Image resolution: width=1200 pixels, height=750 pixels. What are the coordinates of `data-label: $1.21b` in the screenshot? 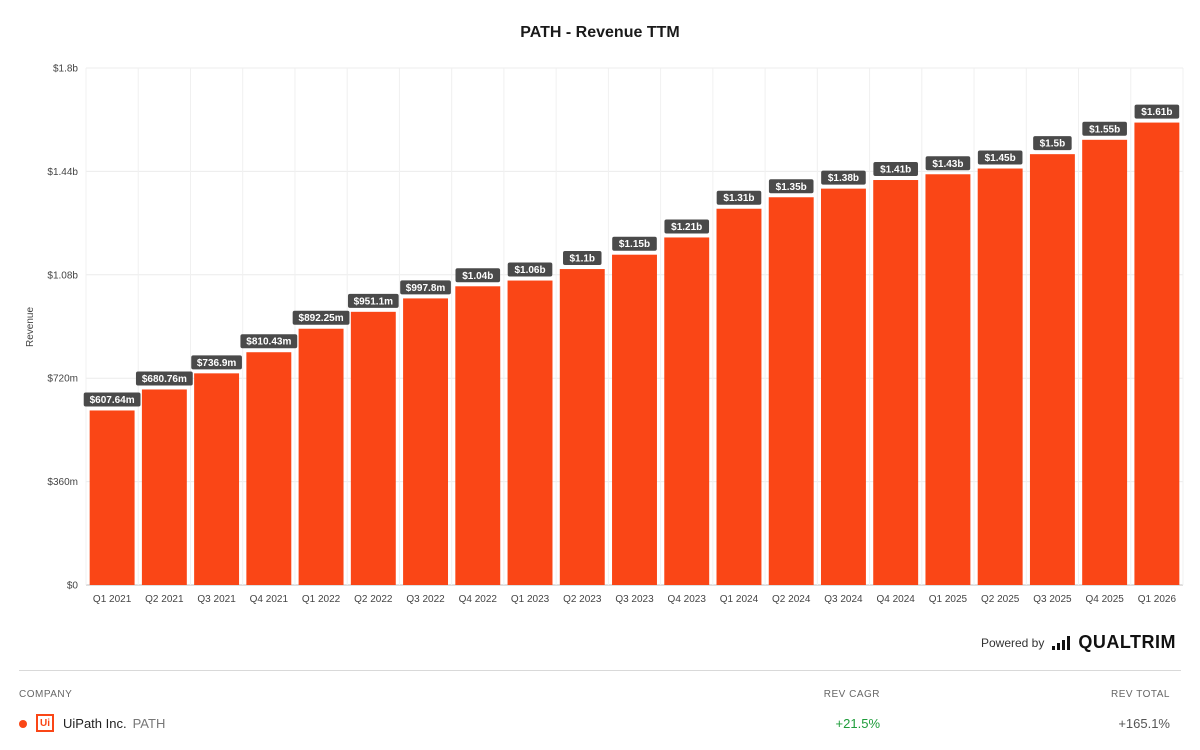 It's located at (686, 227).